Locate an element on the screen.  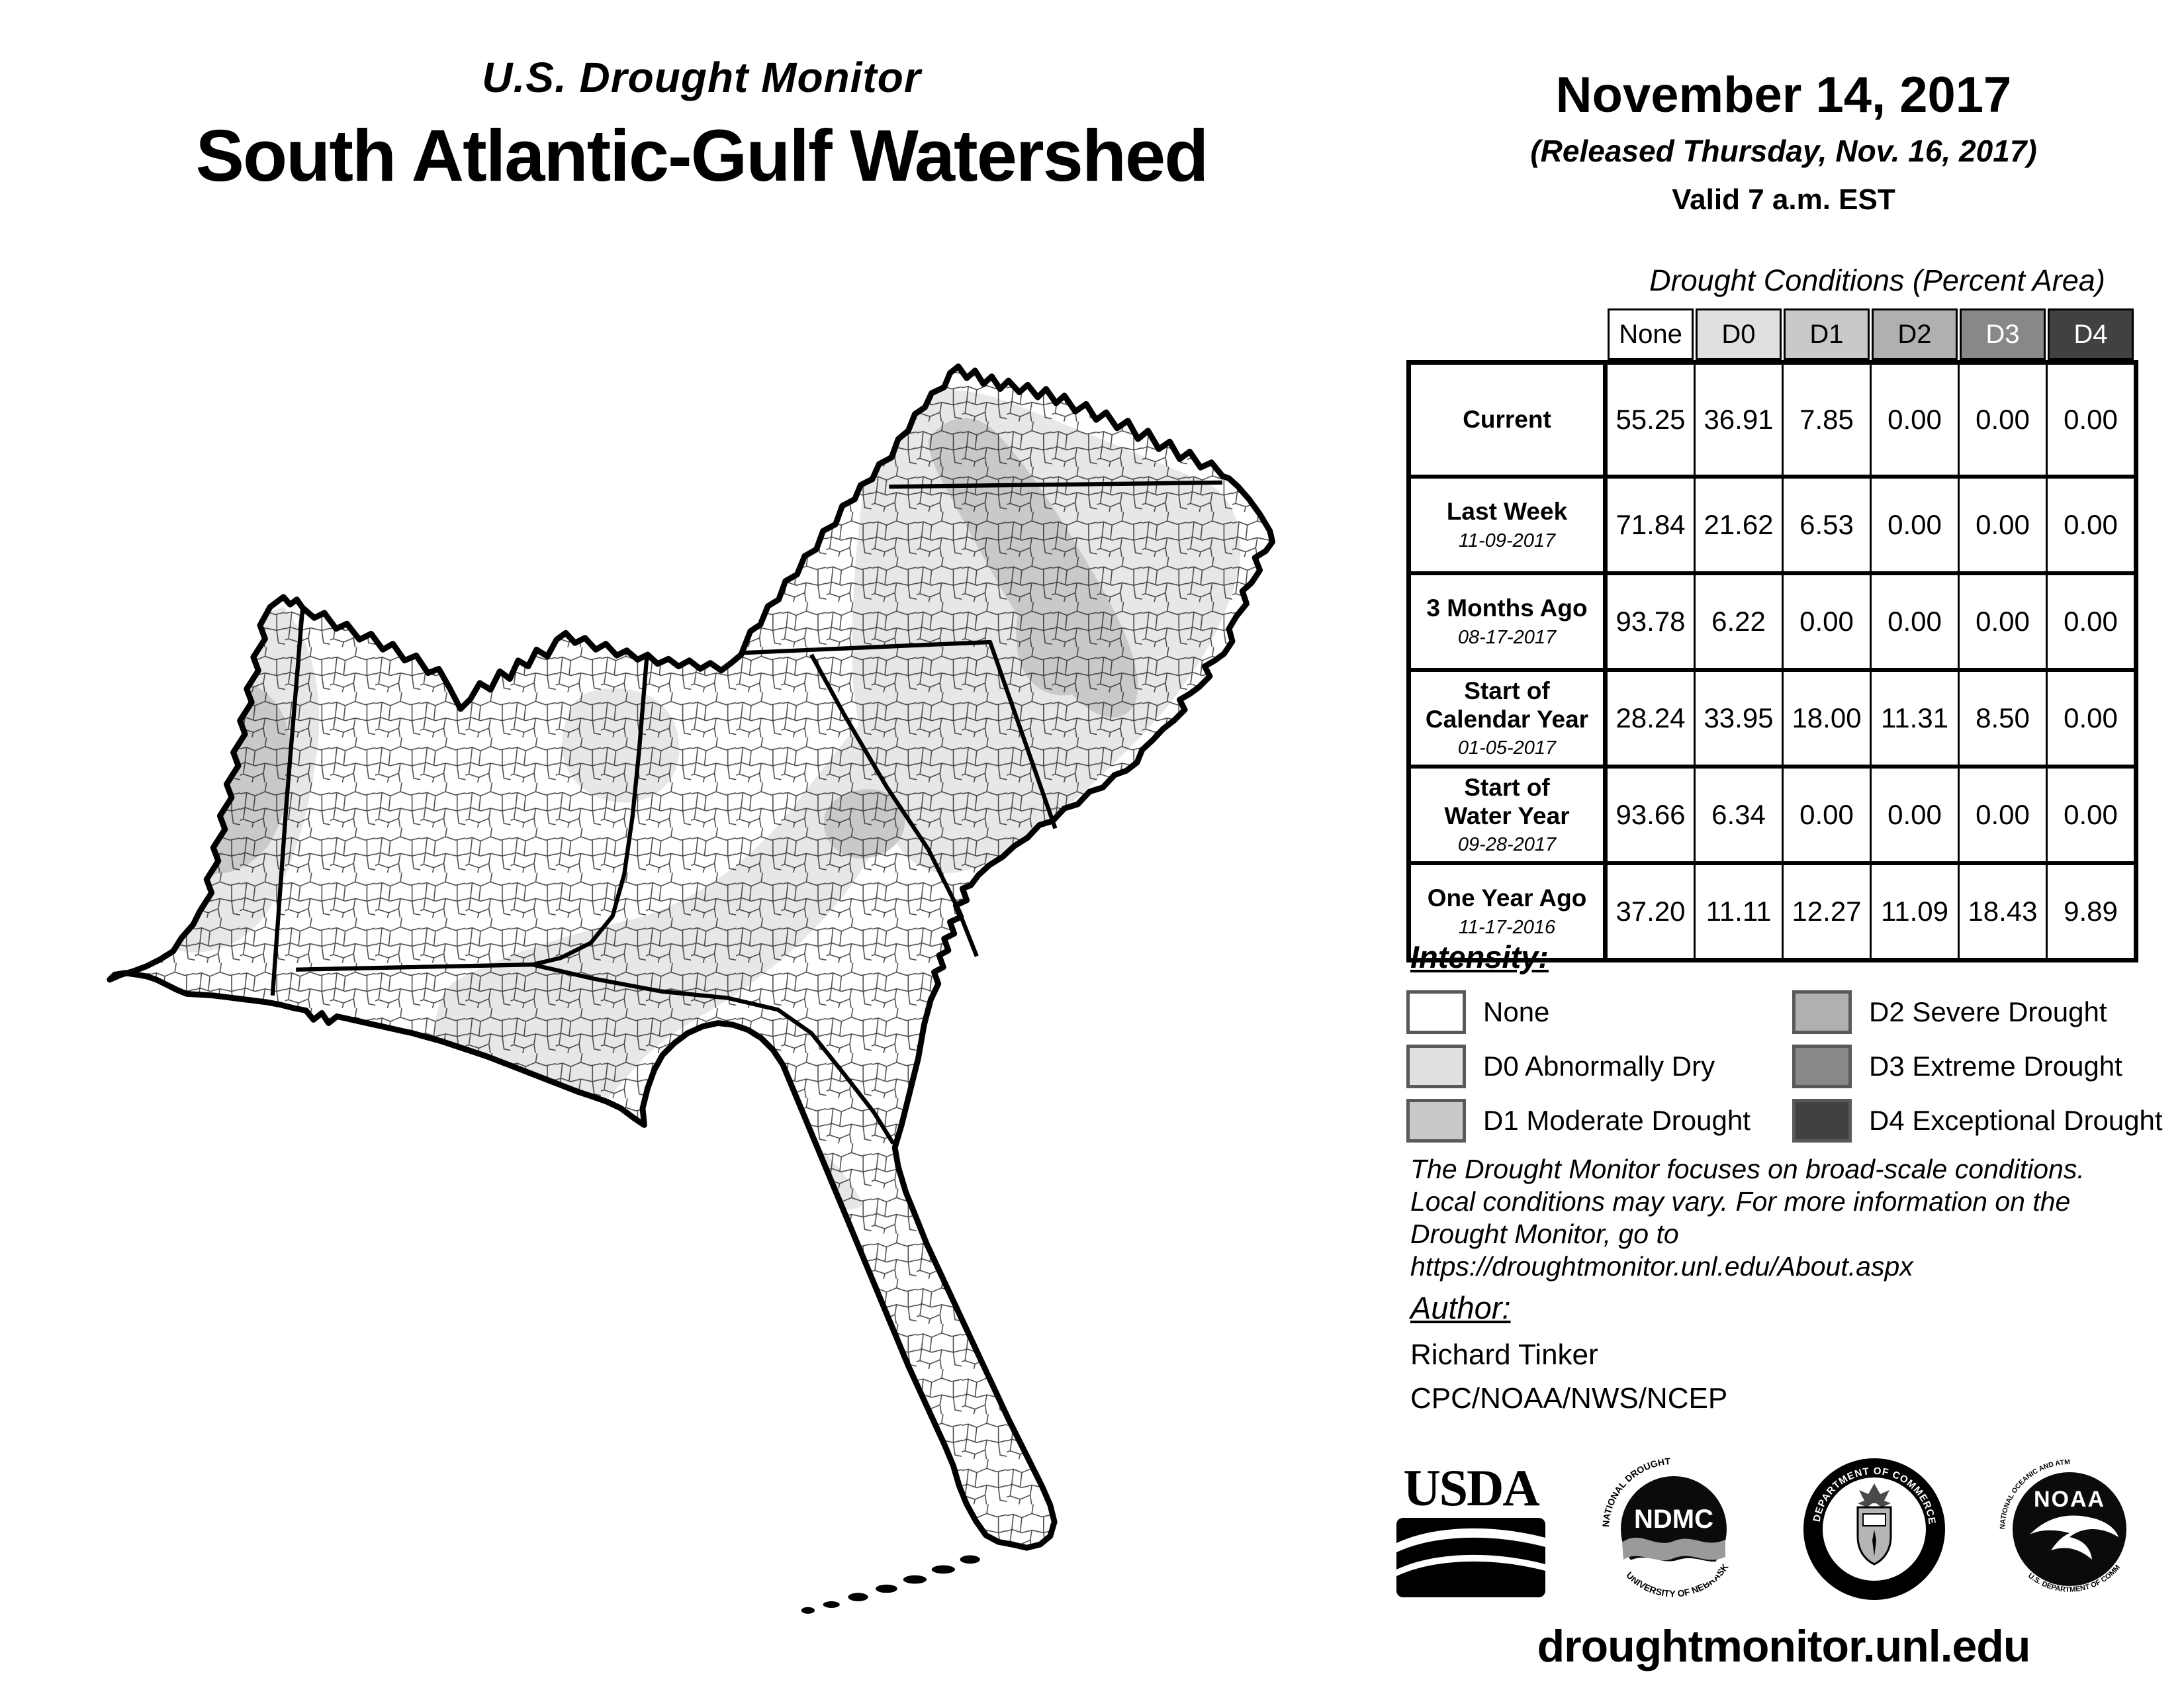
table-column-header-d3: D3 is located at coordinates (2003, 334).